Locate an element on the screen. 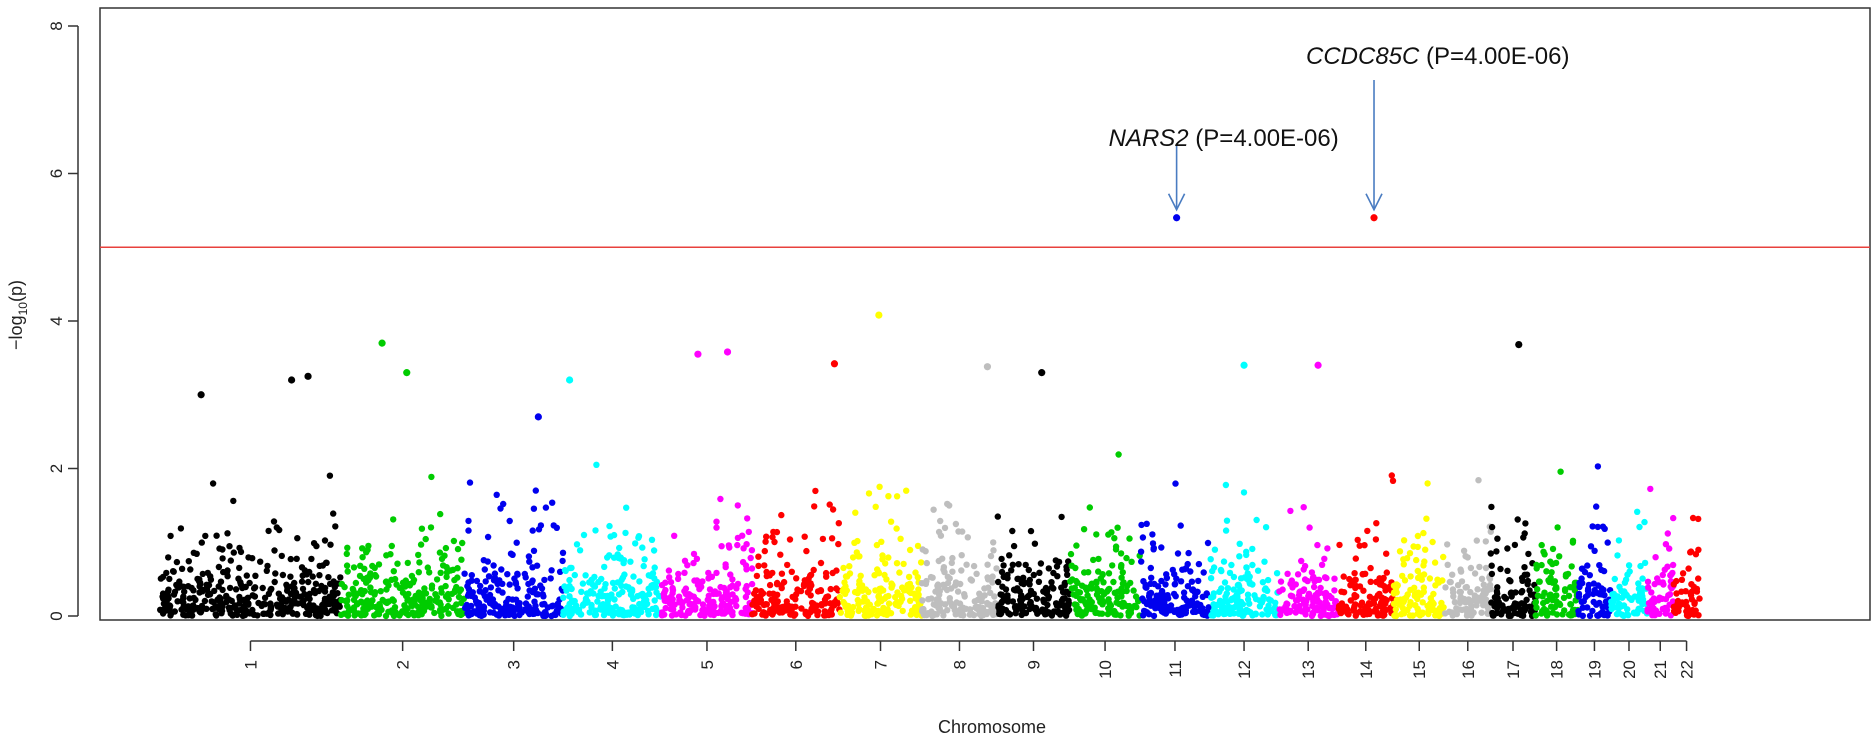 Image resolution: width=1876 pixels, height=740 pixels. x-tick-label: 2 is located at coordinates (403, 664).